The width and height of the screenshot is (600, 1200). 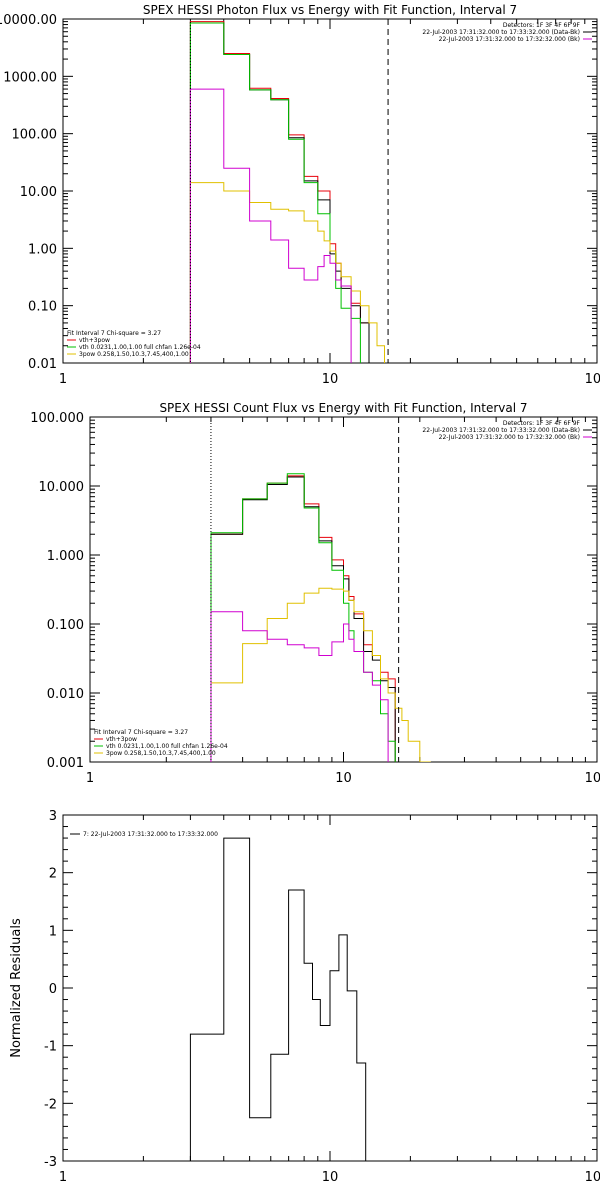 What do you see at coordinates (42, 249) in the screenshot?
I see `y-tick-label: 1.00` at bounding box center [42, 249].